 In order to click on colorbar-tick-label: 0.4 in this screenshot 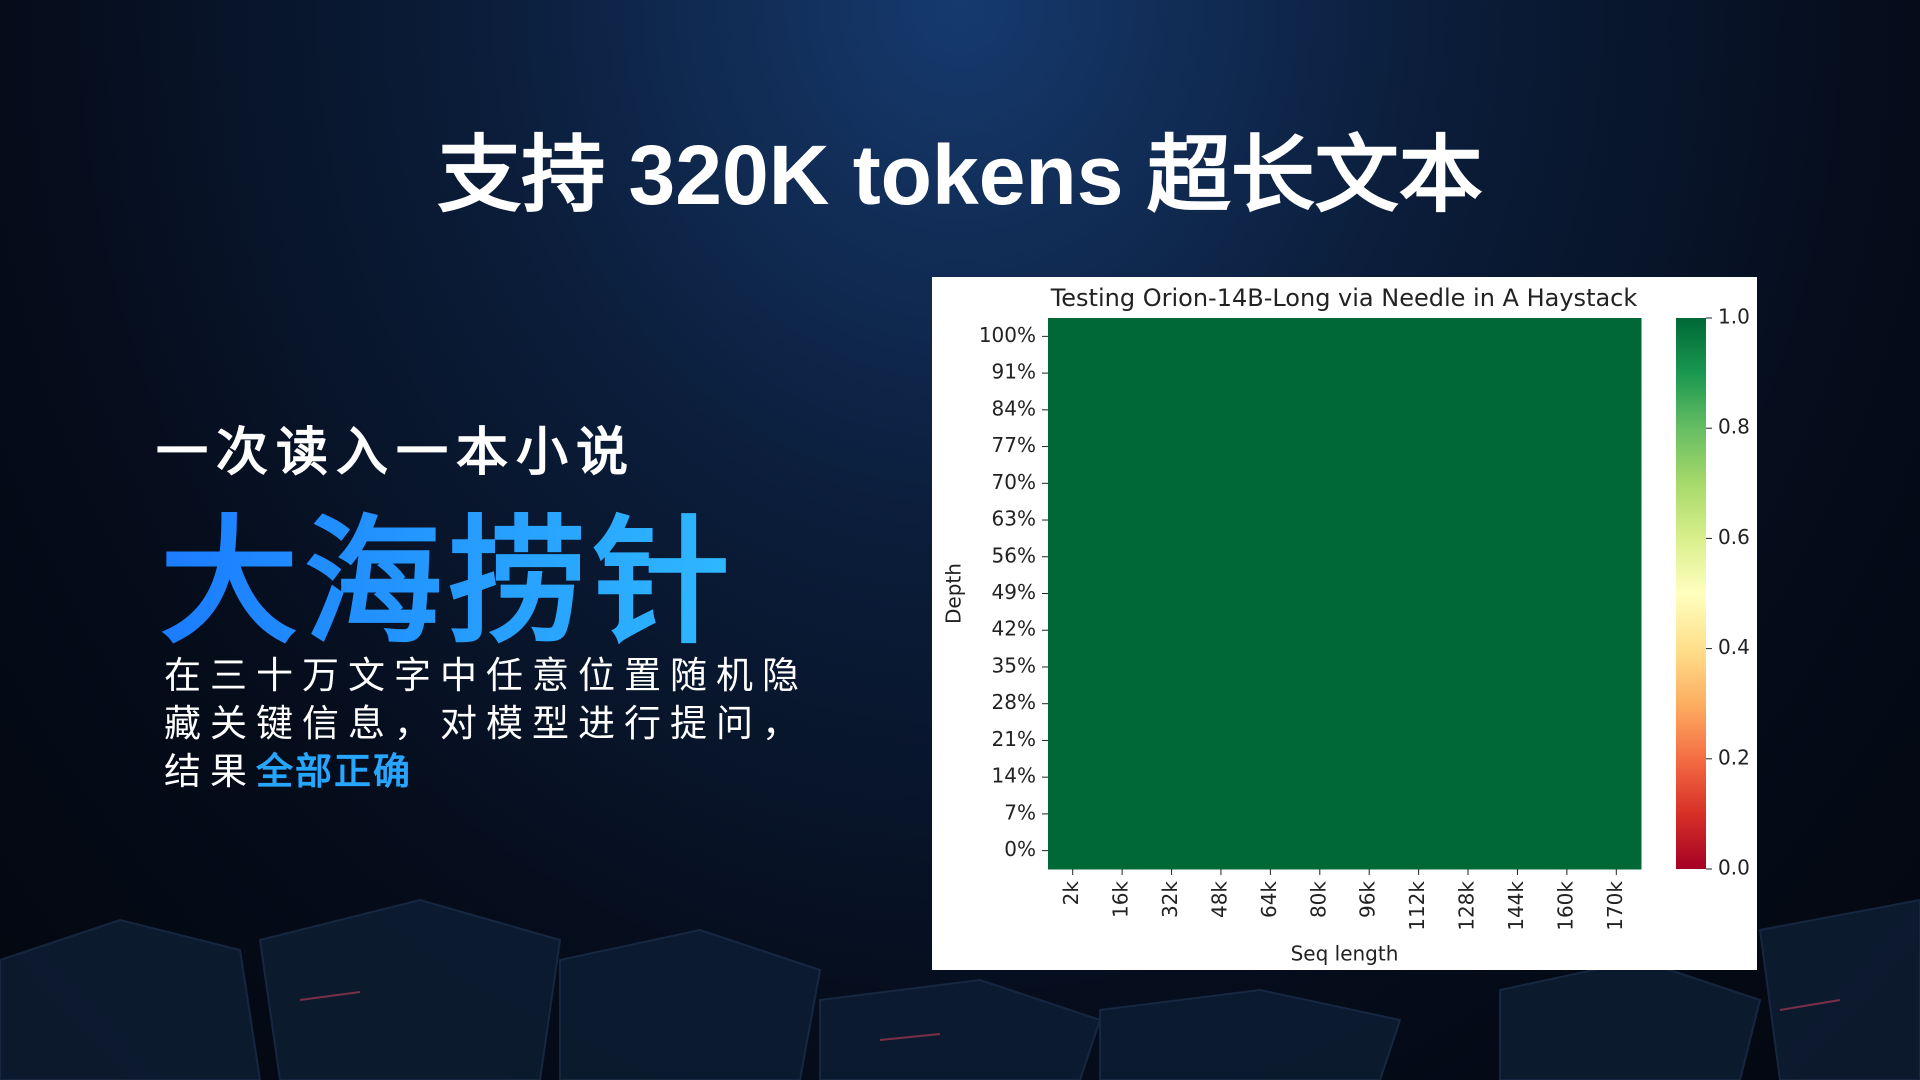, I will do `click(1734, 647)`.